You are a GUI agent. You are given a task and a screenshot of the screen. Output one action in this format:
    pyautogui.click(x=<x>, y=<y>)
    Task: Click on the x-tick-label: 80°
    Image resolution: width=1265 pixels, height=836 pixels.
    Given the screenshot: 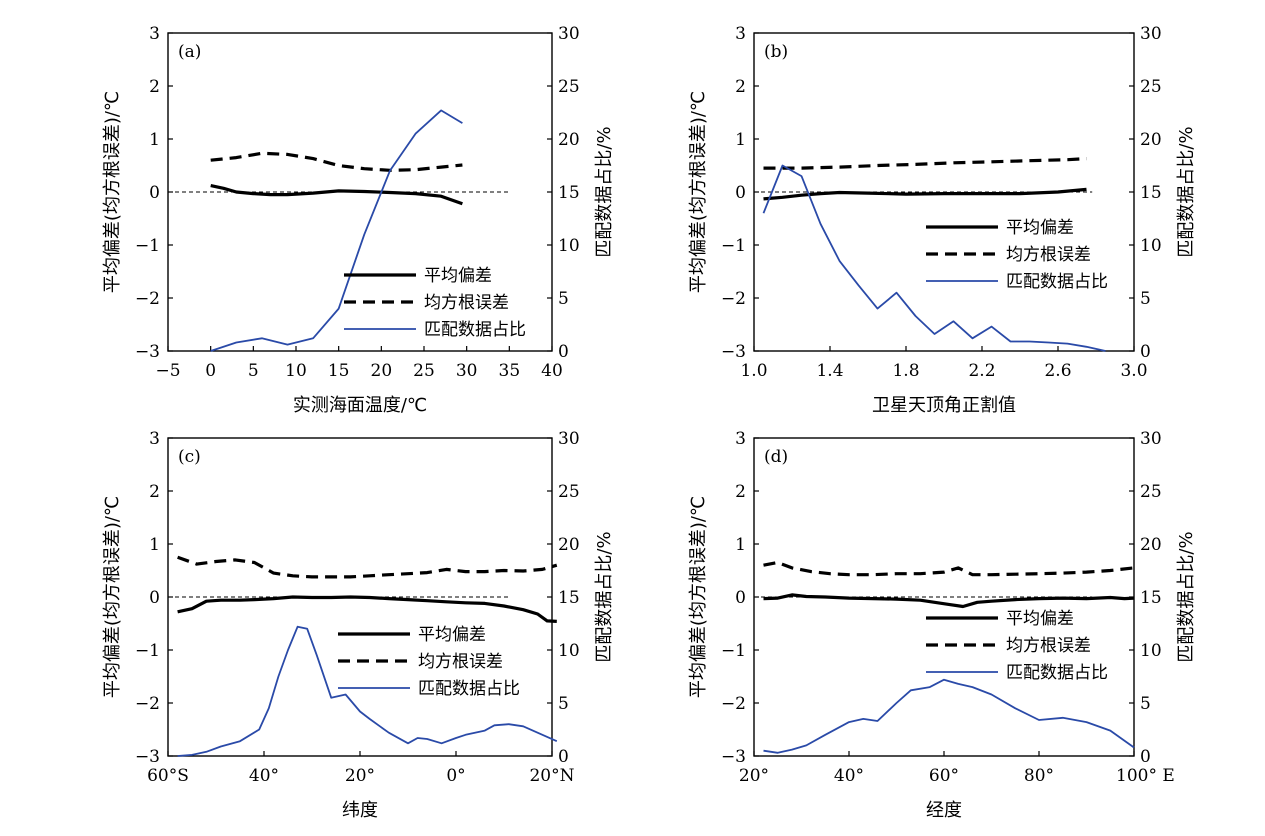 What is the action you would take?
    pyautogui.click(x=1039, y=776)
    